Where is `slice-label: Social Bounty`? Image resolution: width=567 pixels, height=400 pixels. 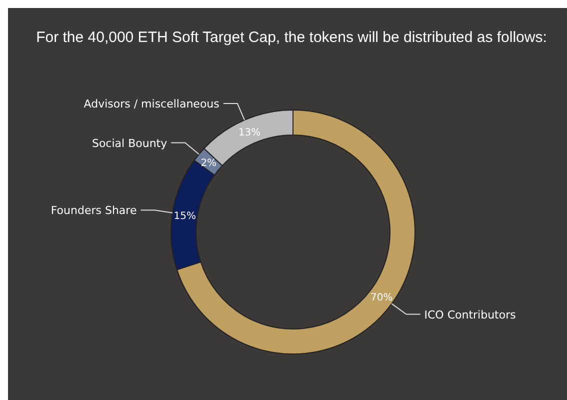 slice-label: Social Bounty is located at coordinates (130, 143).